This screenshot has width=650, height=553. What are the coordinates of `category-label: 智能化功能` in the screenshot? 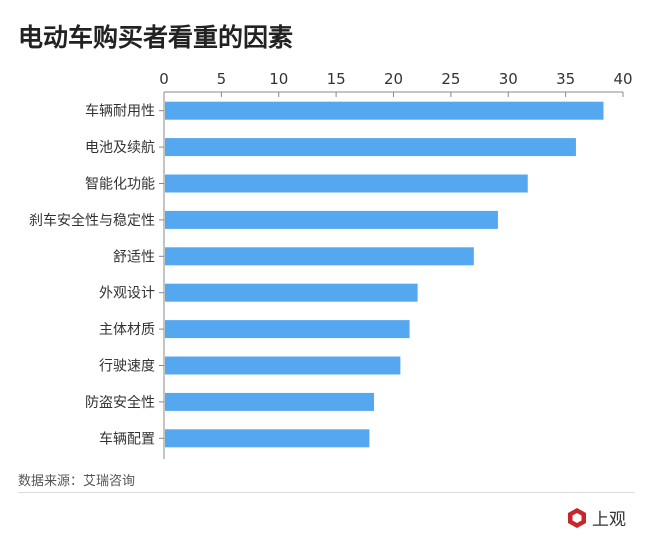 It's located at (120, 185).